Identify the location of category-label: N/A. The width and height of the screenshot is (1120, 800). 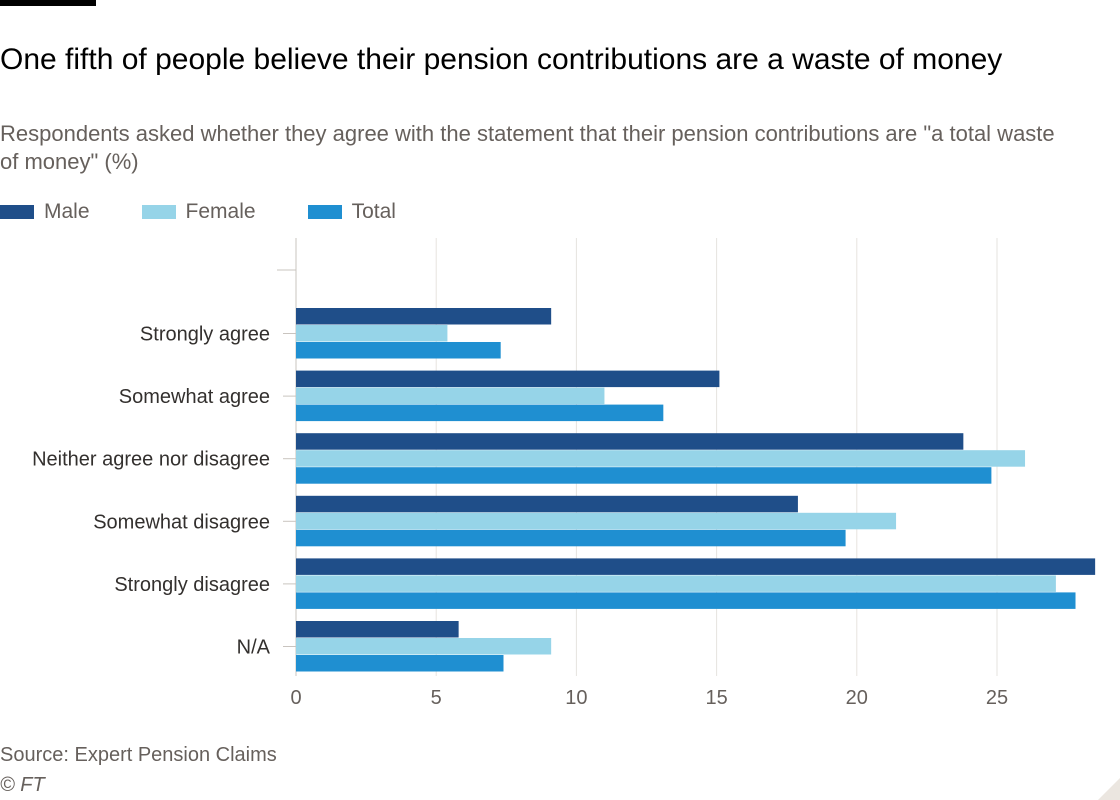
(254, 648).